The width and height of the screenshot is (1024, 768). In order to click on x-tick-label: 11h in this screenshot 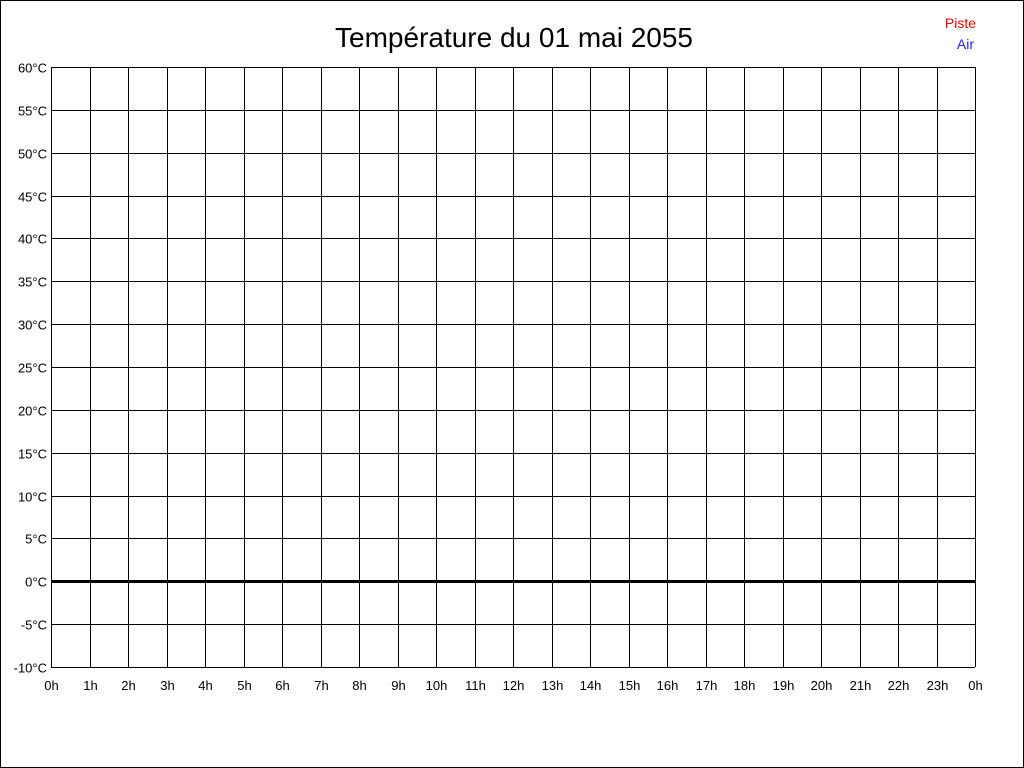, I will do `click(475, 685)`.